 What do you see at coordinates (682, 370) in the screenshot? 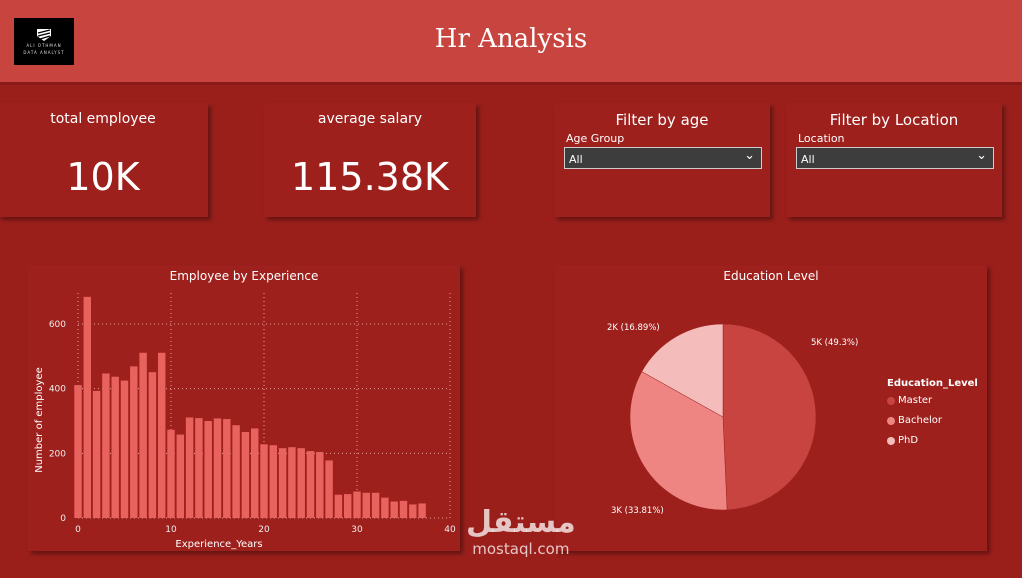
I see `pie-slice-phd` at bounding box center [682, 370].